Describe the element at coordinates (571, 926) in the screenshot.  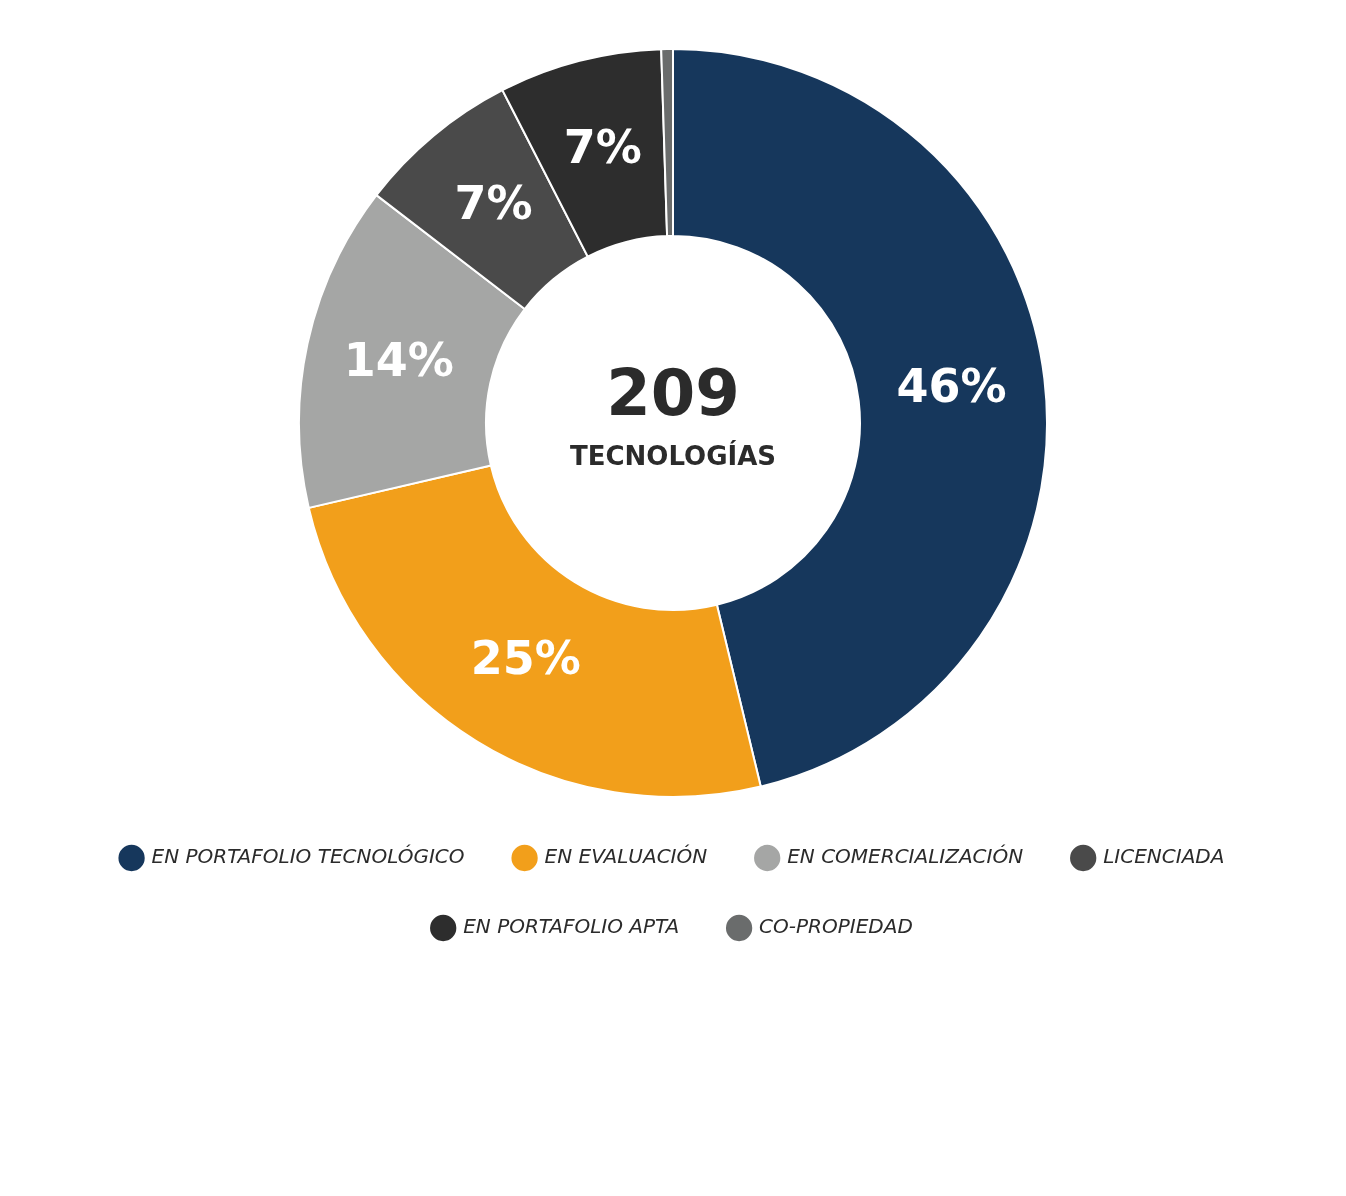
I see `legend-label: EN PORTAFOLIO APTA` at that location.